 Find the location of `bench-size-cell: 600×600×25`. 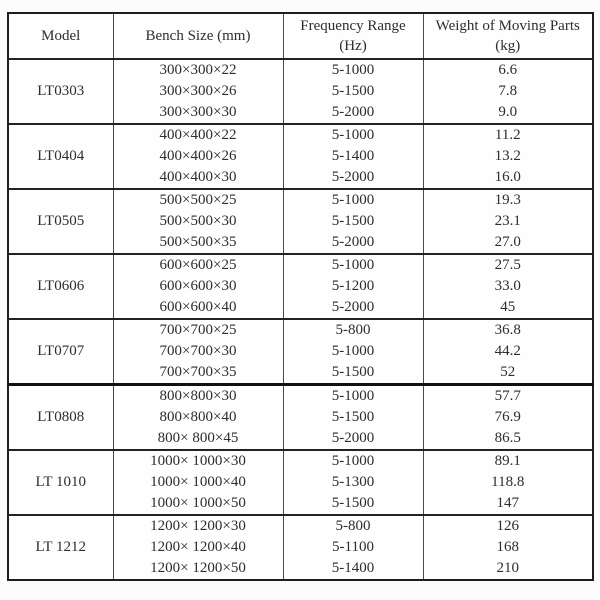

bench-size-cell: 600×600×25 is located at coordinates (198, 264).